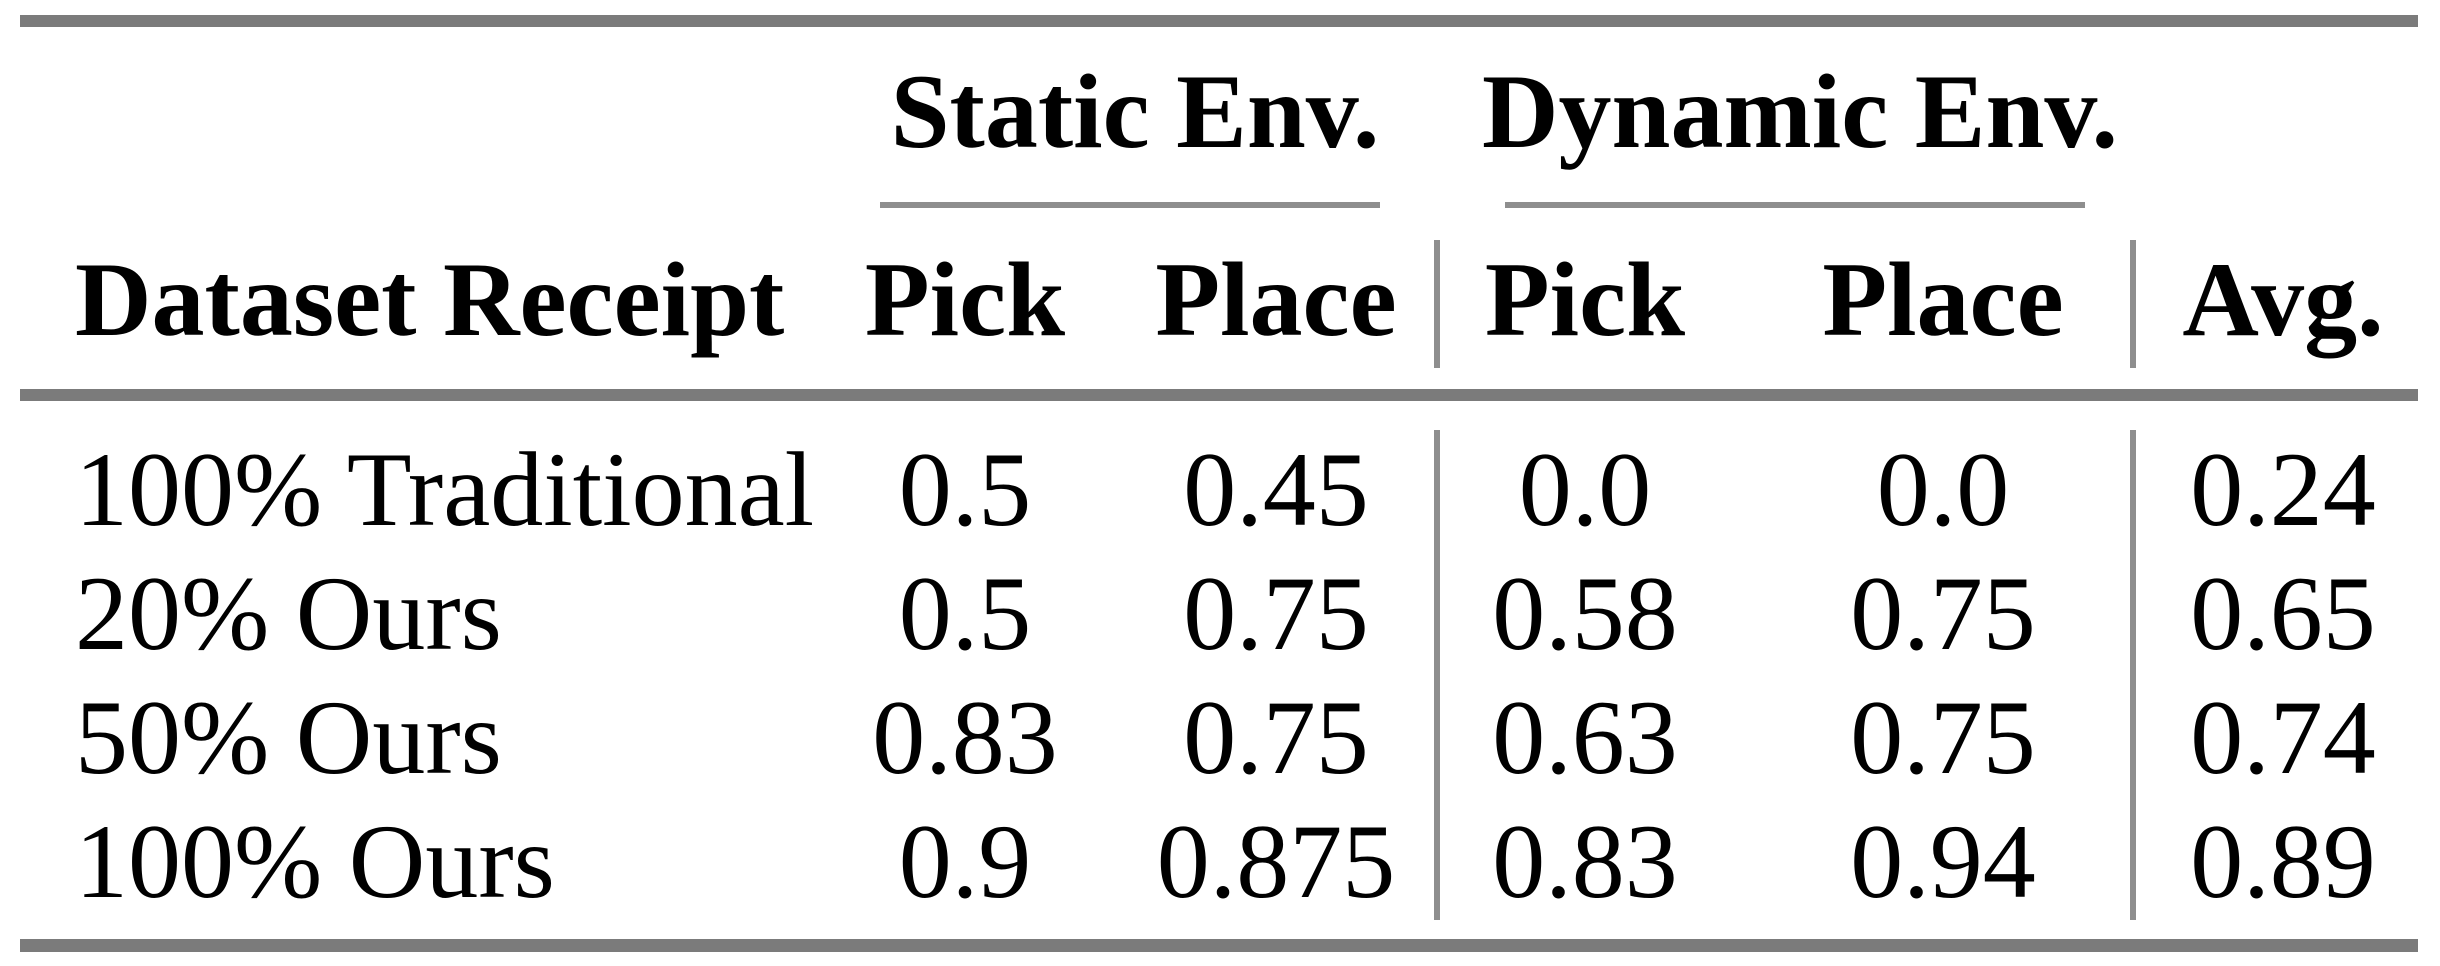  Describe the element at coordinates (2283, 299) in the screenshot. I see `column-header-avg: Avg.` at that location.